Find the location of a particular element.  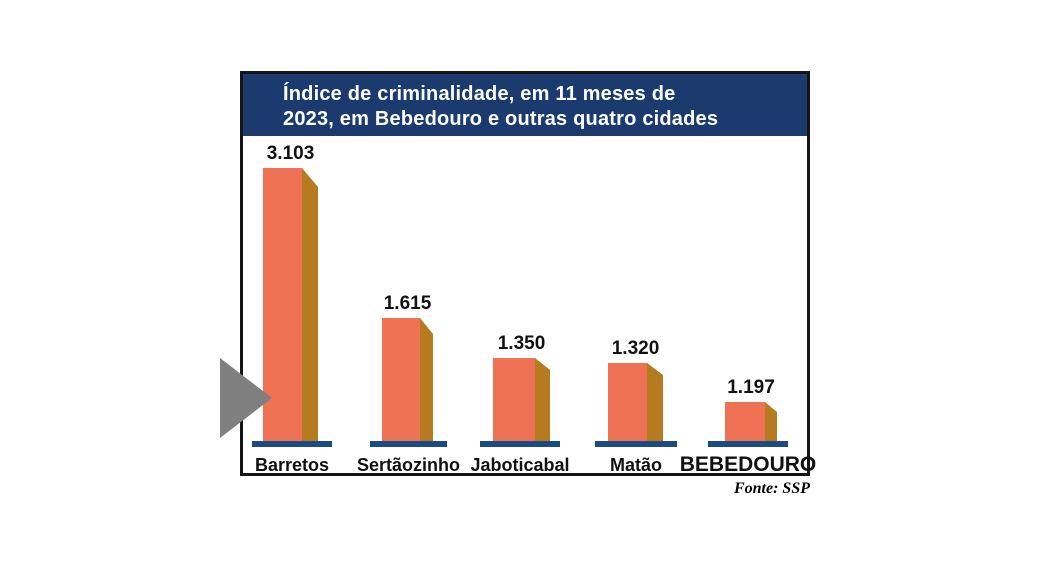

bar-value-label: 1.197 is located at coordinates (751, 387).